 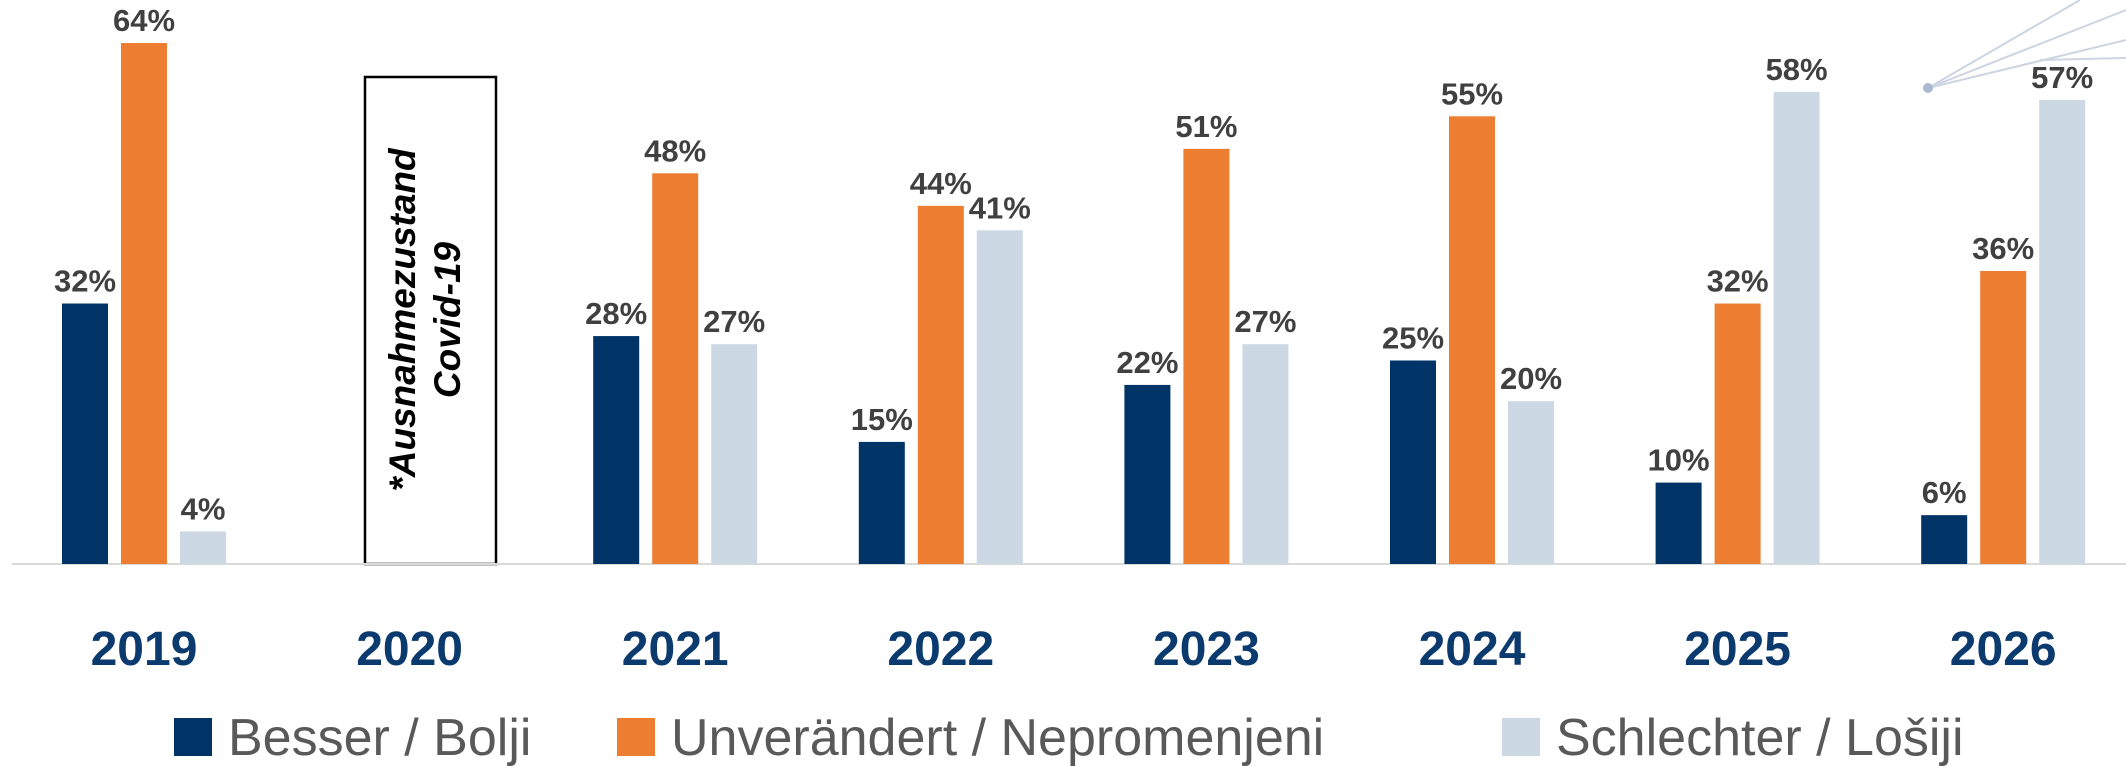 What do you see at coordinates (409, 649) in the screenshot?
I see `x-tick-label: 2020` at bounding box center [409, 649].